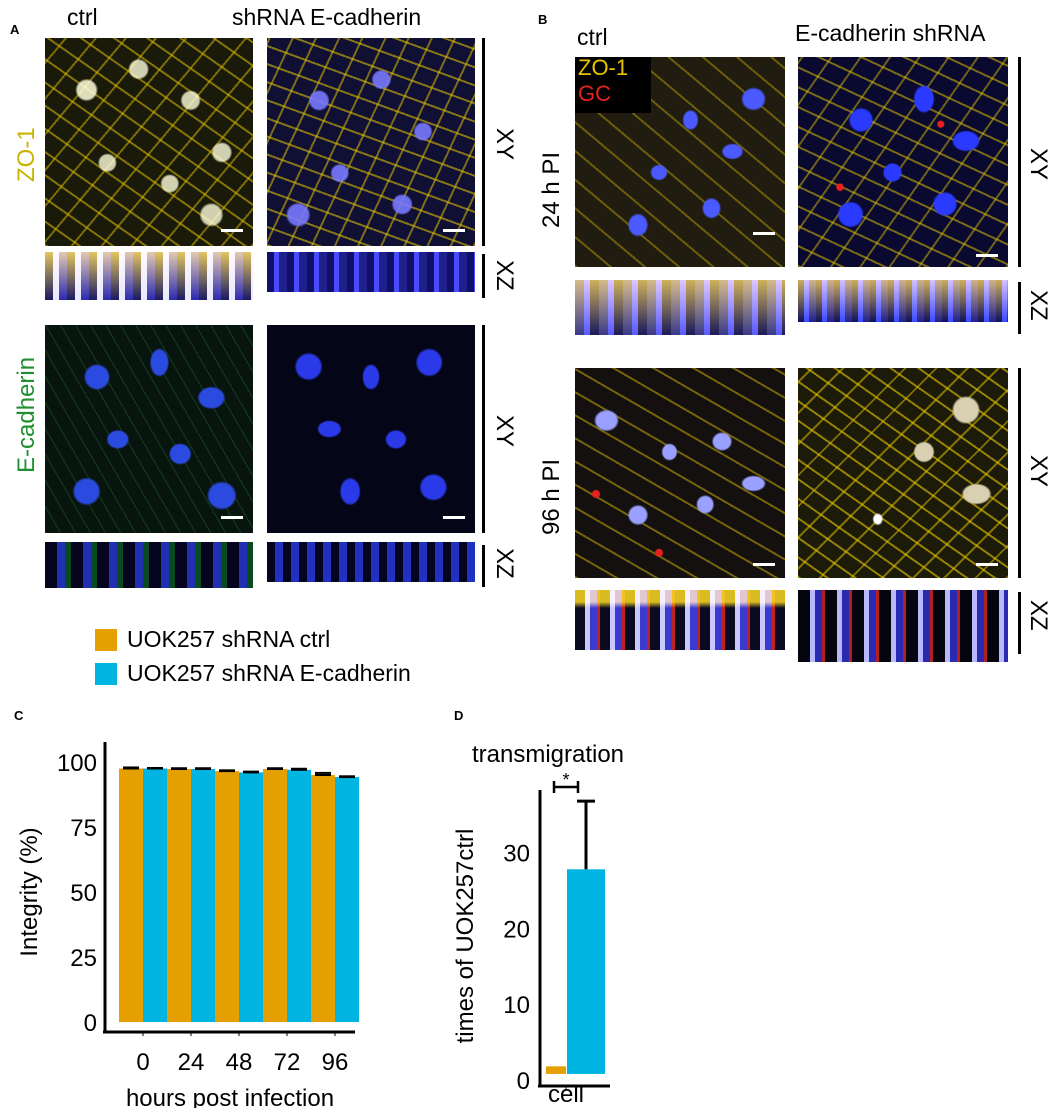 This screenshot has width=1052, height=1108. What do you see at coordinates (19, 715) in the screenshot?
I see `panel-c-label: C` at bounding box center [19, 715].